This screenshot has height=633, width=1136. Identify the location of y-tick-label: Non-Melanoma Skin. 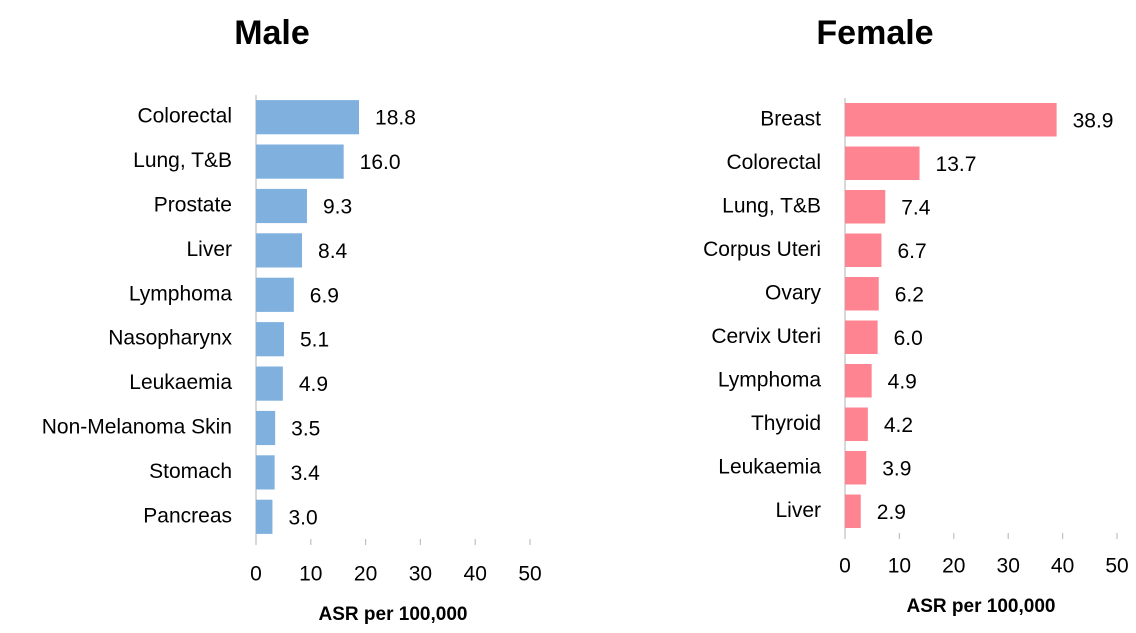
(137, 427).